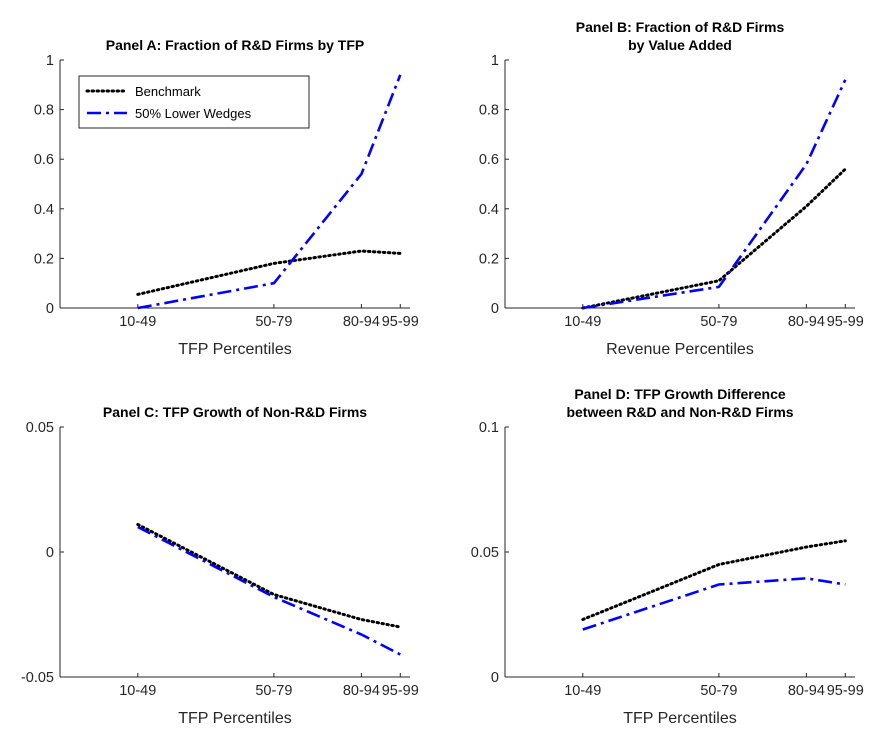 The width and height of the screenshot is (873, 732). I want to click on panel-title: Panel A: Fraction of R&D Firms by TFP, so click(235, 45).